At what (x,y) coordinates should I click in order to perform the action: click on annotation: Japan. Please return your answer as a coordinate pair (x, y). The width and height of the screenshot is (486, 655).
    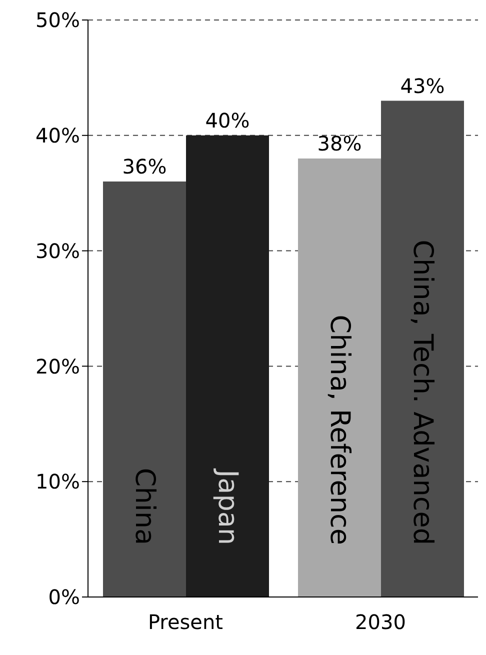
    Looking at the image, I should click on (227, 506).